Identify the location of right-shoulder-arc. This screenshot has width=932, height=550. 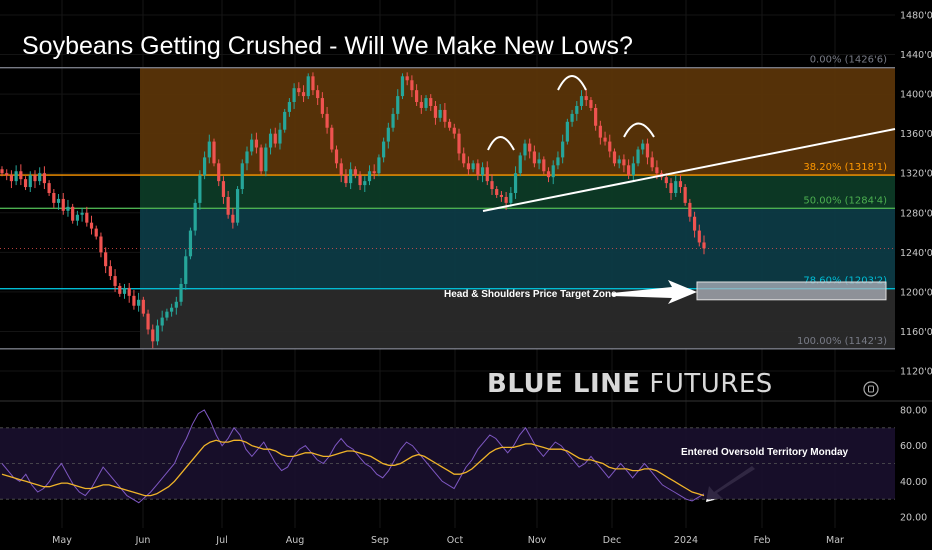
(639, 130).